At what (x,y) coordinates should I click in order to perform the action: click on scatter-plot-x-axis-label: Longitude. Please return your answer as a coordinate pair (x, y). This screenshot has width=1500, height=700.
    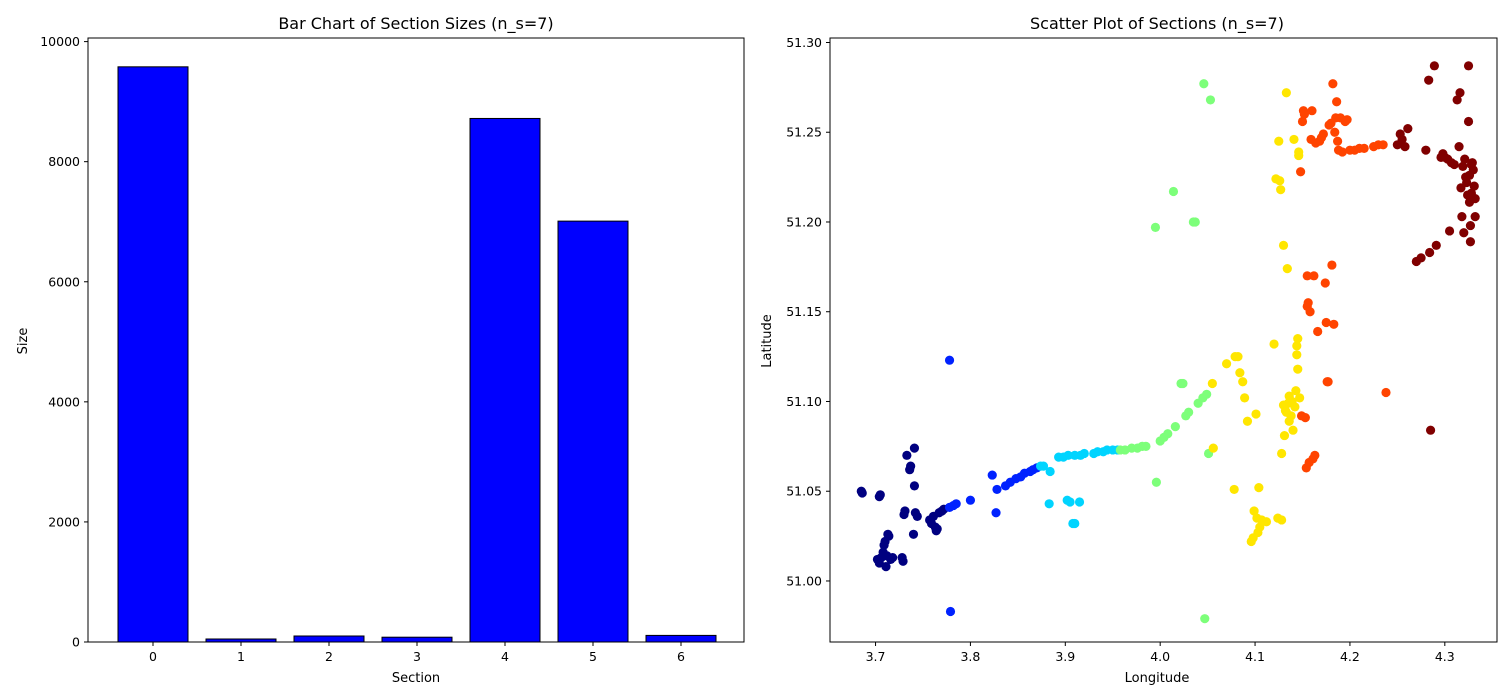
    Looking at the image, I should click on (1157, 678).